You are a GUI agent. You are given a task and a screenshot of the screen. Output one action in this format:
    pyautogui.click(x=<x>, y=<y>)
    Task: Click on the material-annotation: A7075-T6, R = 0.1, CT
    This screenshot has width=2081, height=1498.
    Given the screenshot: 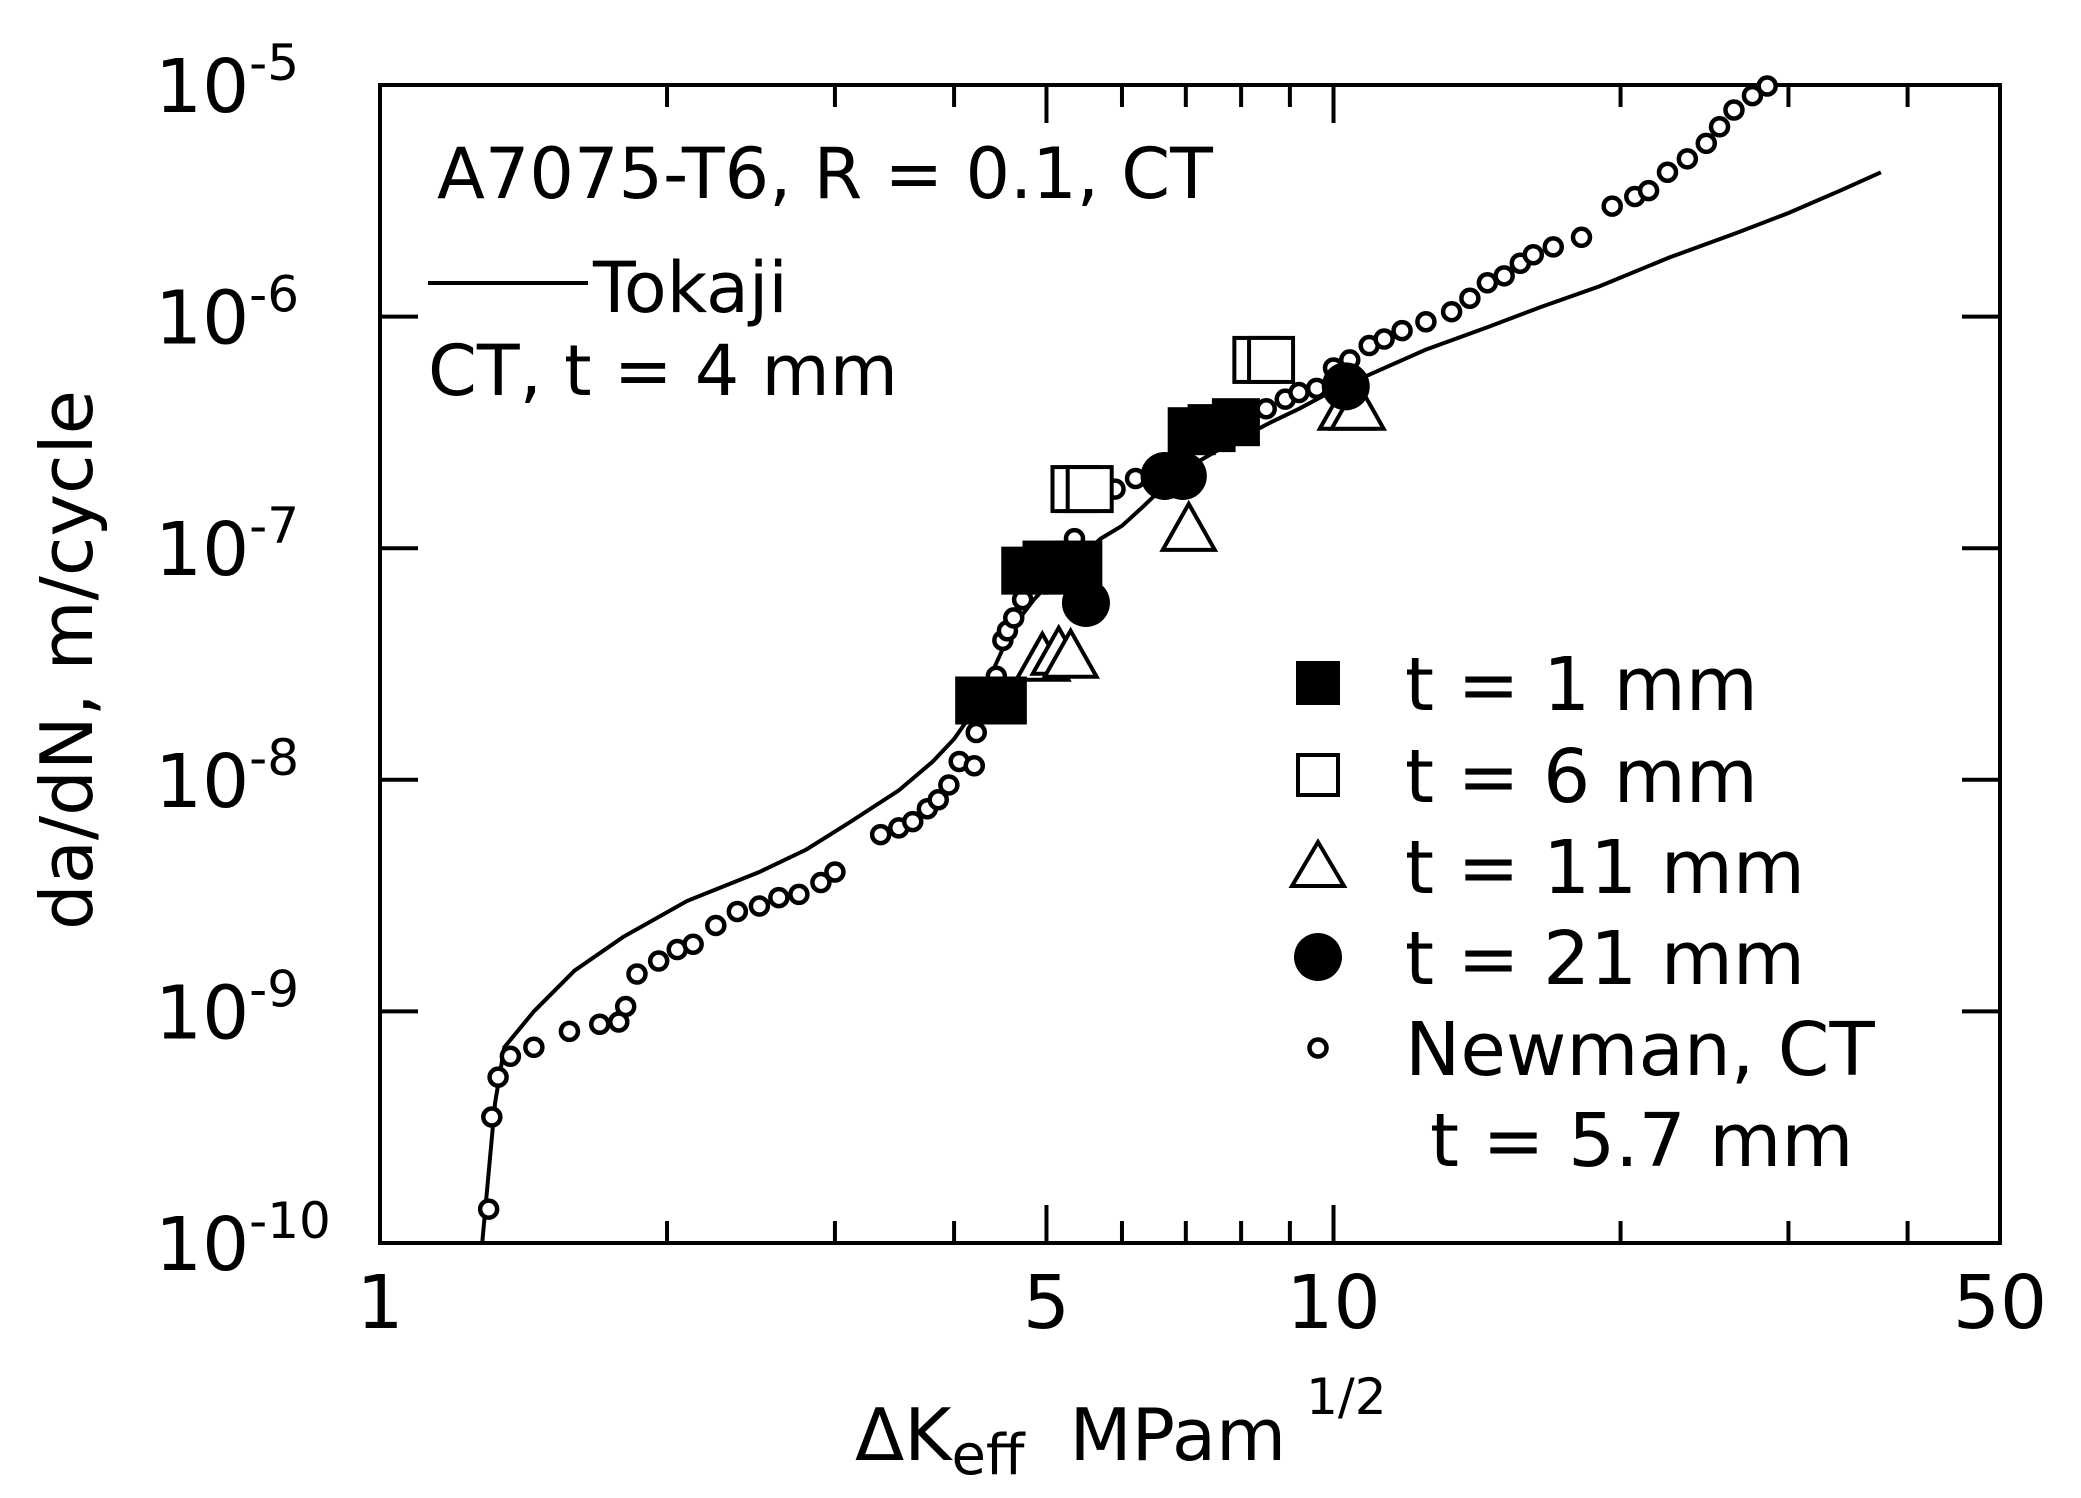 What is the action you would take?
    pyautogui.click(x=825, y=174)
    